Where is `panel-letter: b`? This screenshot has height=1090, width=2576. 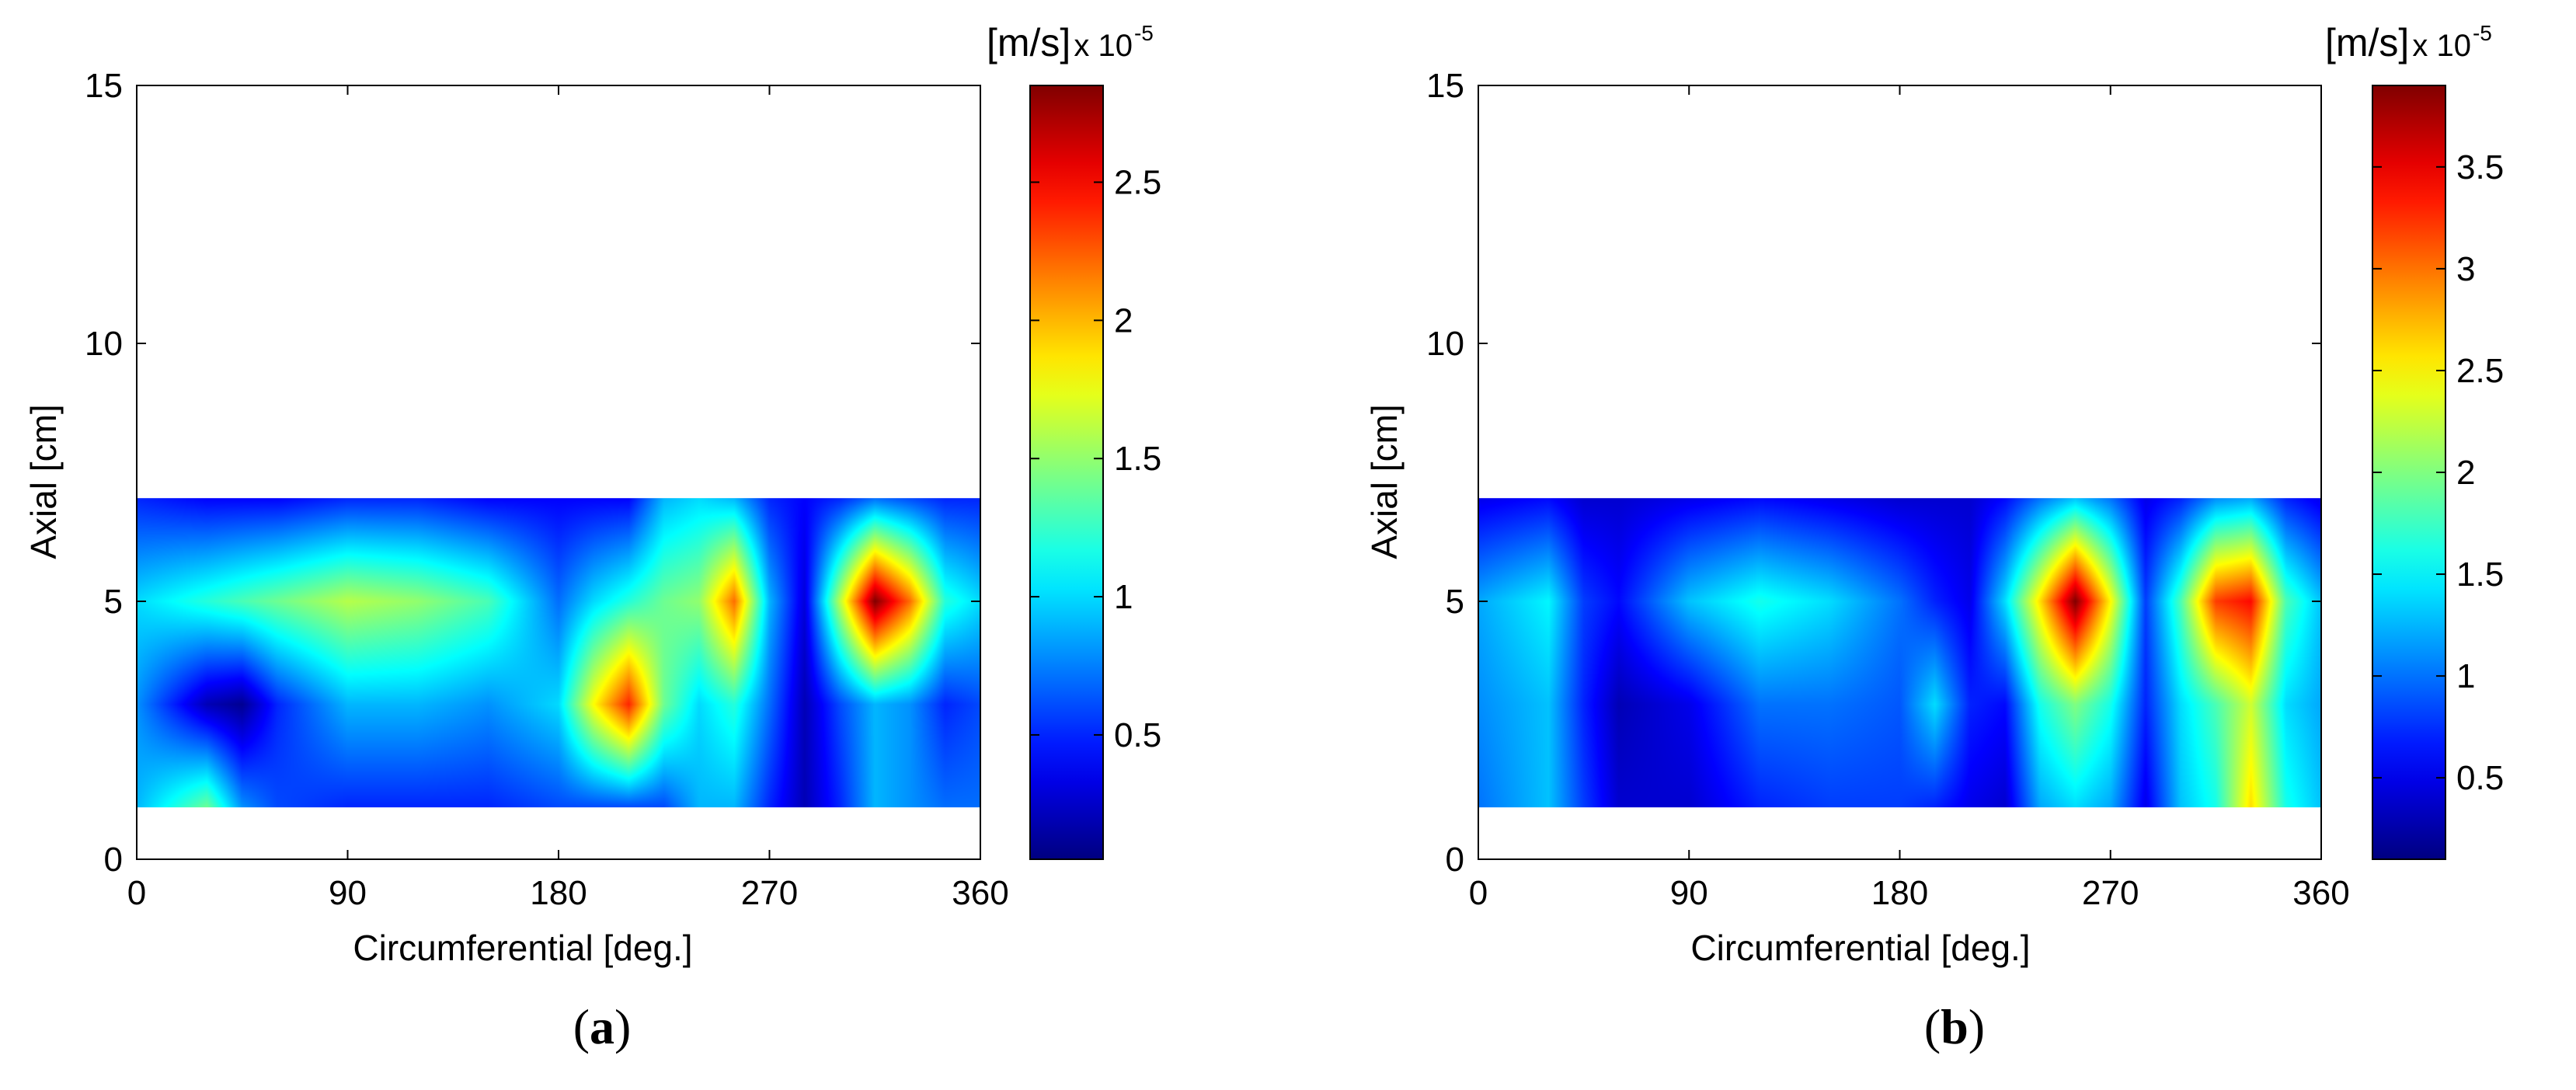 panel-letter: b is located at coordinates (1955, 1026).